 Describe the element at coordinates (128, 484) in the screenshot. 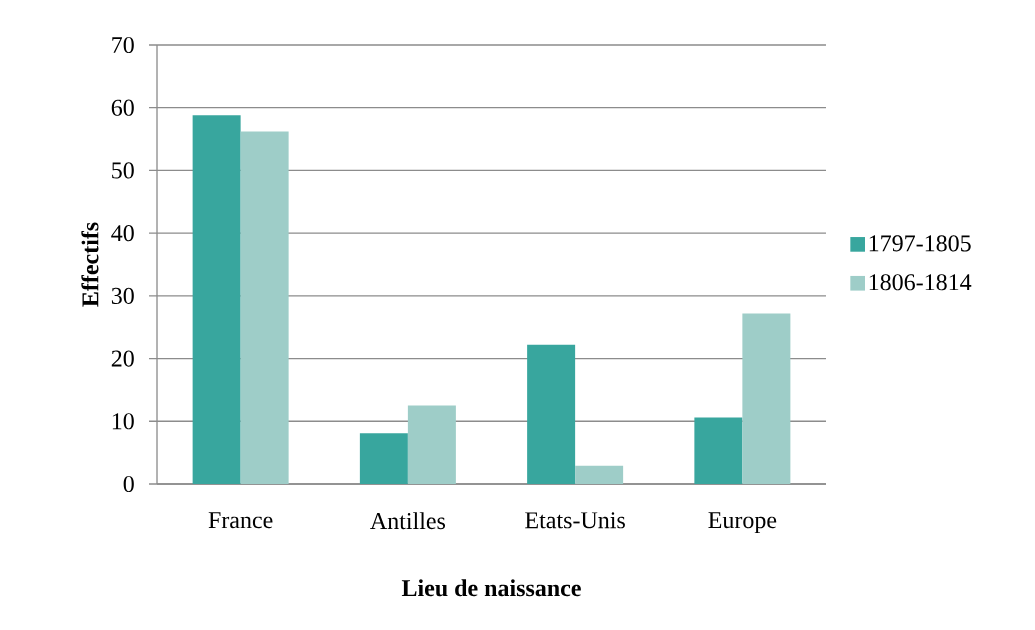

I see `y-tick-label: 0` at that location.